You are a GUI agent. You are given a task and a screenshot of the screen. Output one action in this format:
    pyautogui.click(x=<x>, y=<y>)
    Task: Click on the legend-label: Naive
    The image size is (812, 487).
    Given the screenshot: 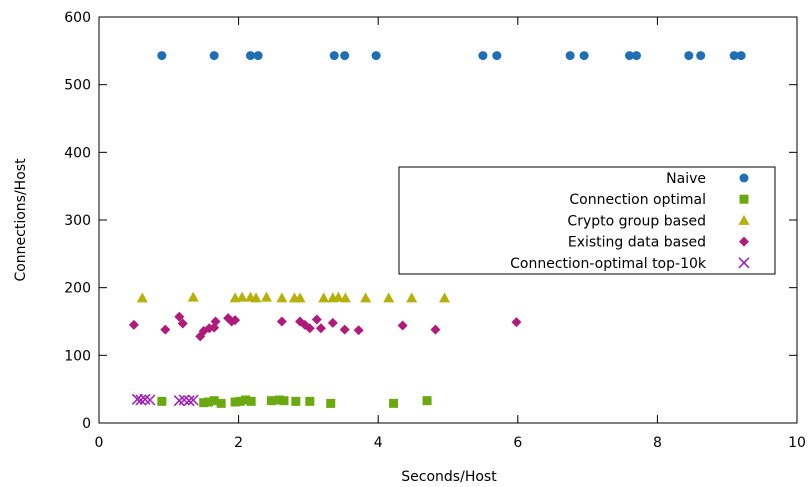 What is the action you would take?
    pyautogui.click(x=686, y=179)
    